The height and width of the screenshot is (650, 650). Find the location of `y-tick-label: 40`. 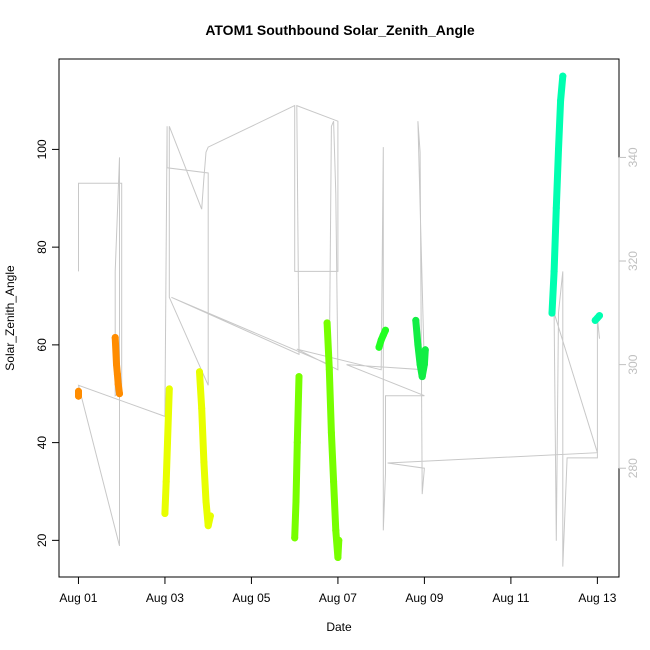

y-tick-label: 40 is located at coordinates (42, 443).